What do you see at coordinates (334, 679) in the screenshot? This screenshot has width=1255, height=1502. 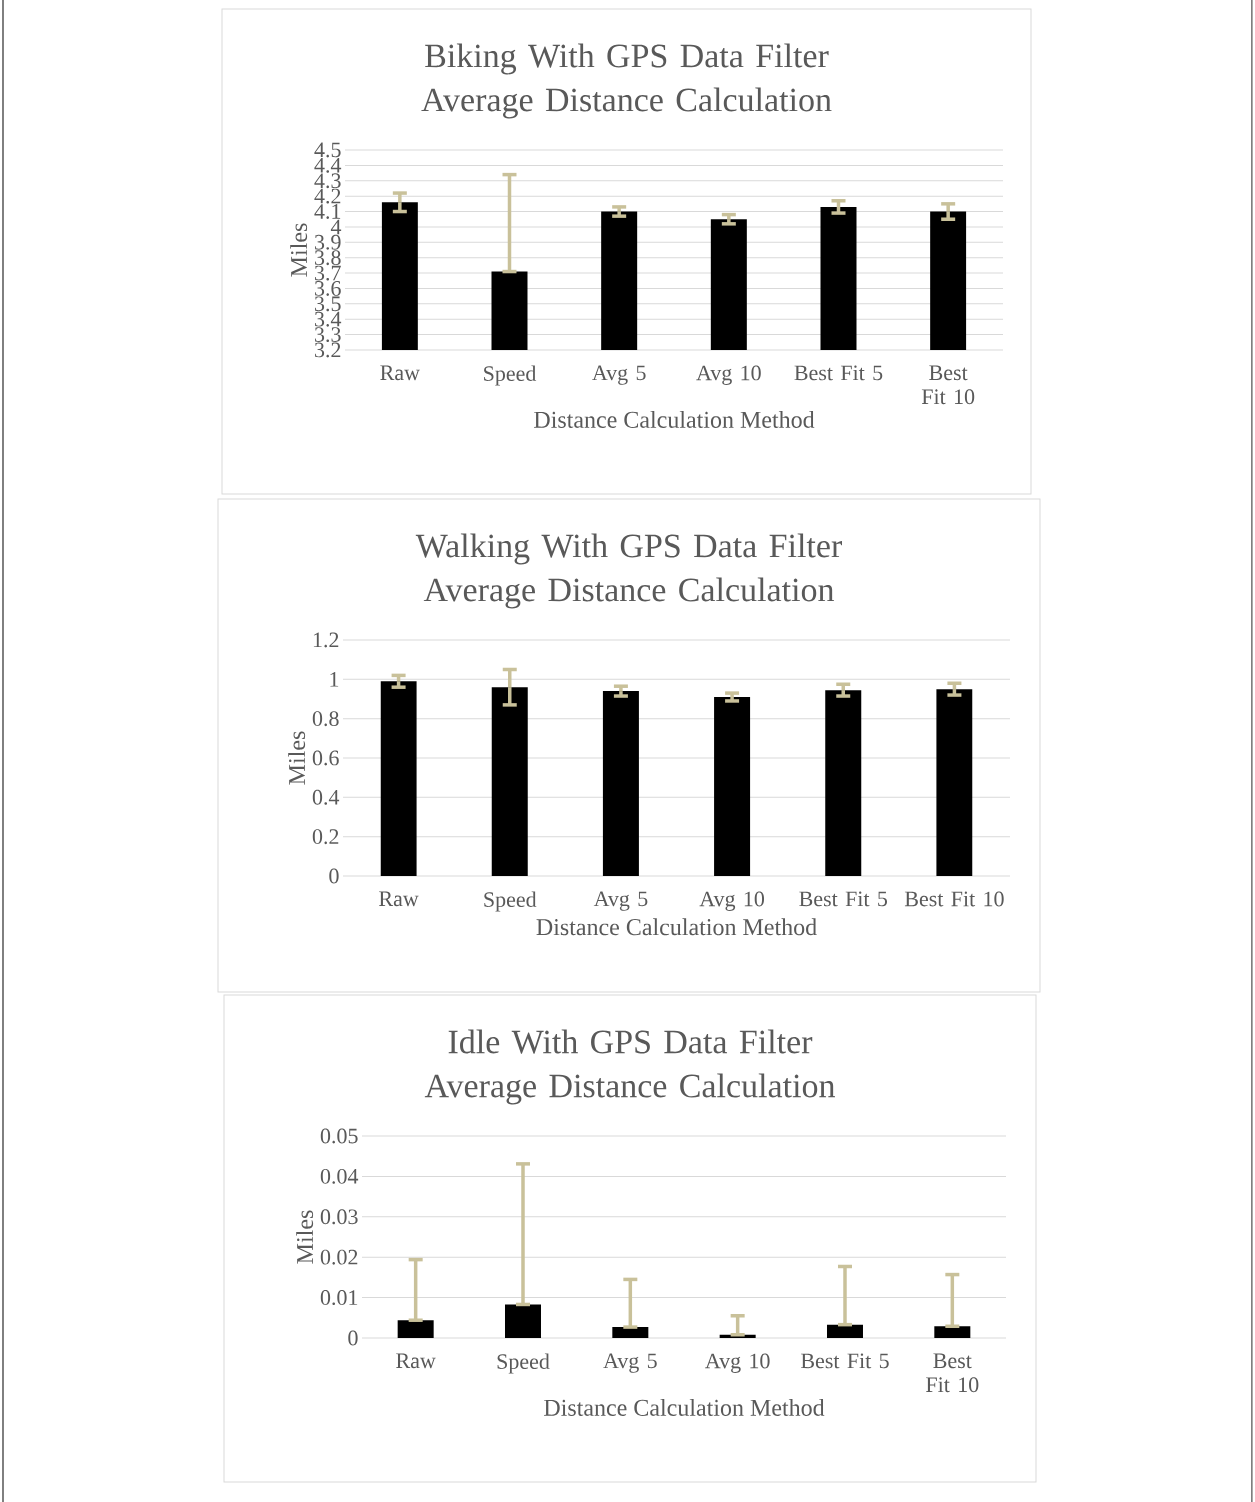 I see `y-tick-label: 1` at bounding box center [334, 679].